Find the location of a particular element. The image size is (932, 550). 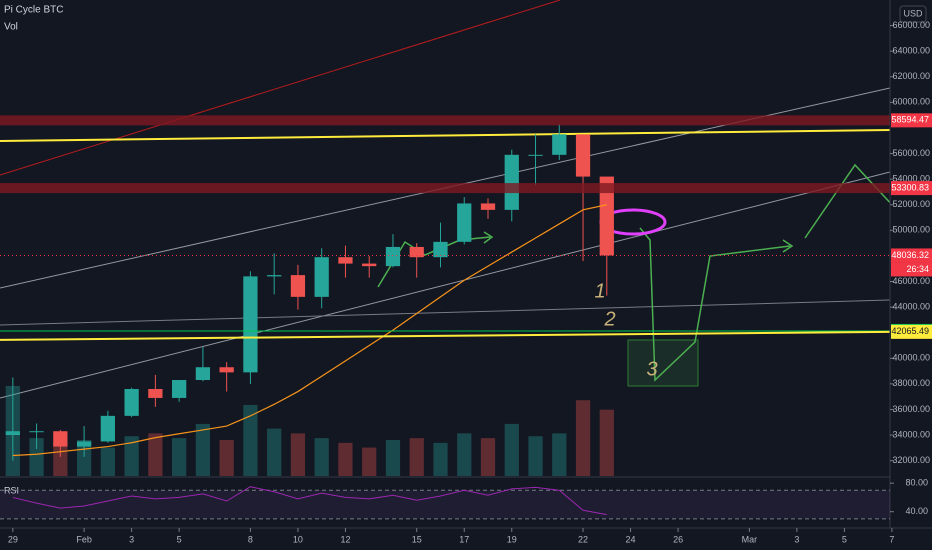

y-tick-label: 40000.00 is located at coordinates (911, 358).